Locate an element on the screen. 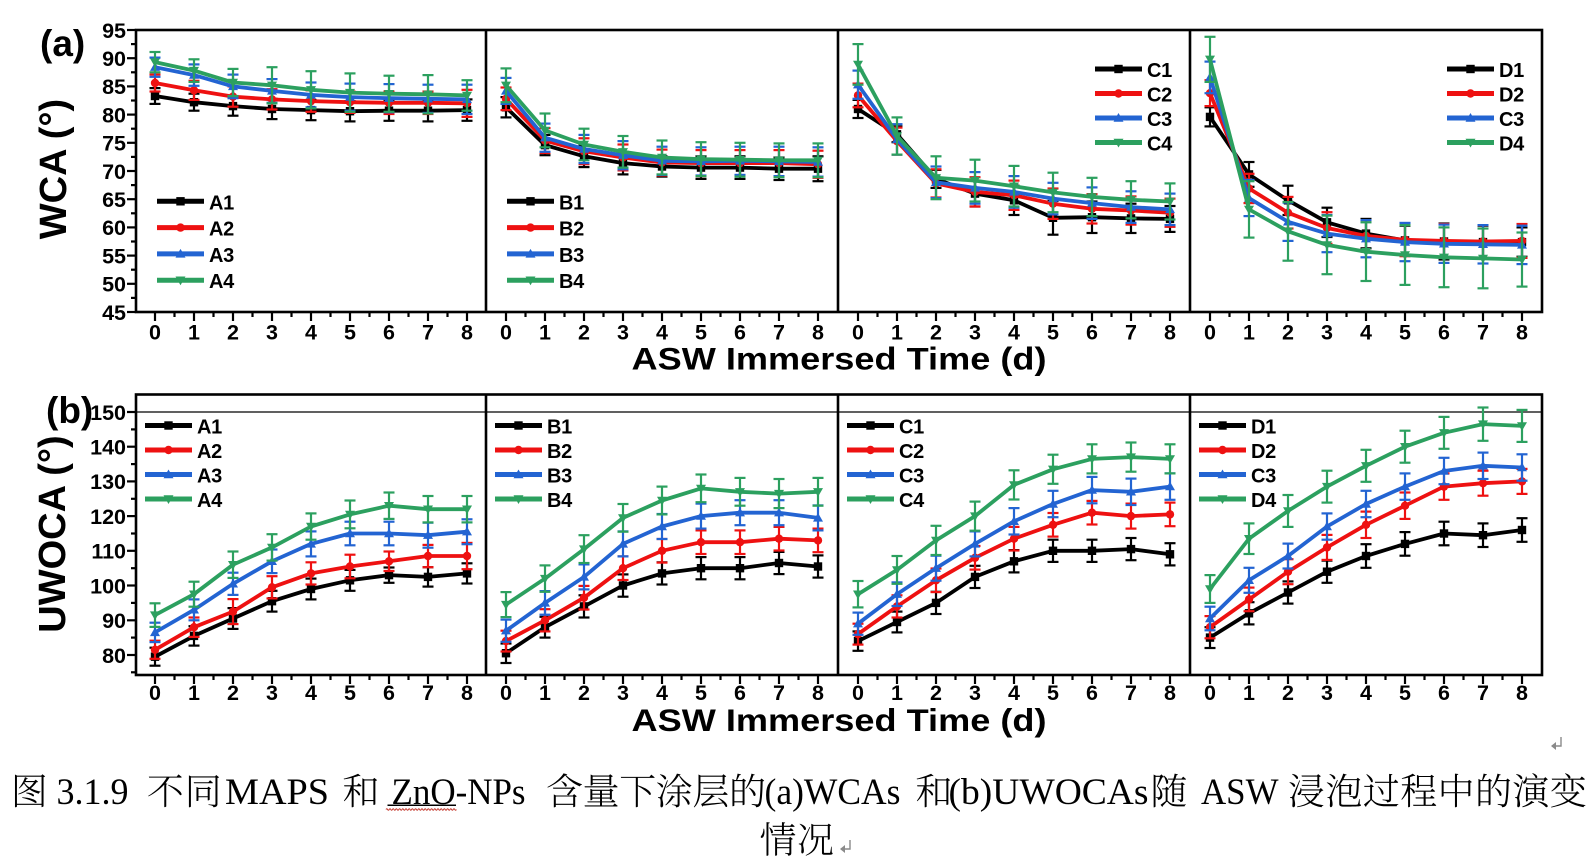 The width and height of the screenshot is (1596, 866). svg-text: (b) is located at coordinates (69, 410).